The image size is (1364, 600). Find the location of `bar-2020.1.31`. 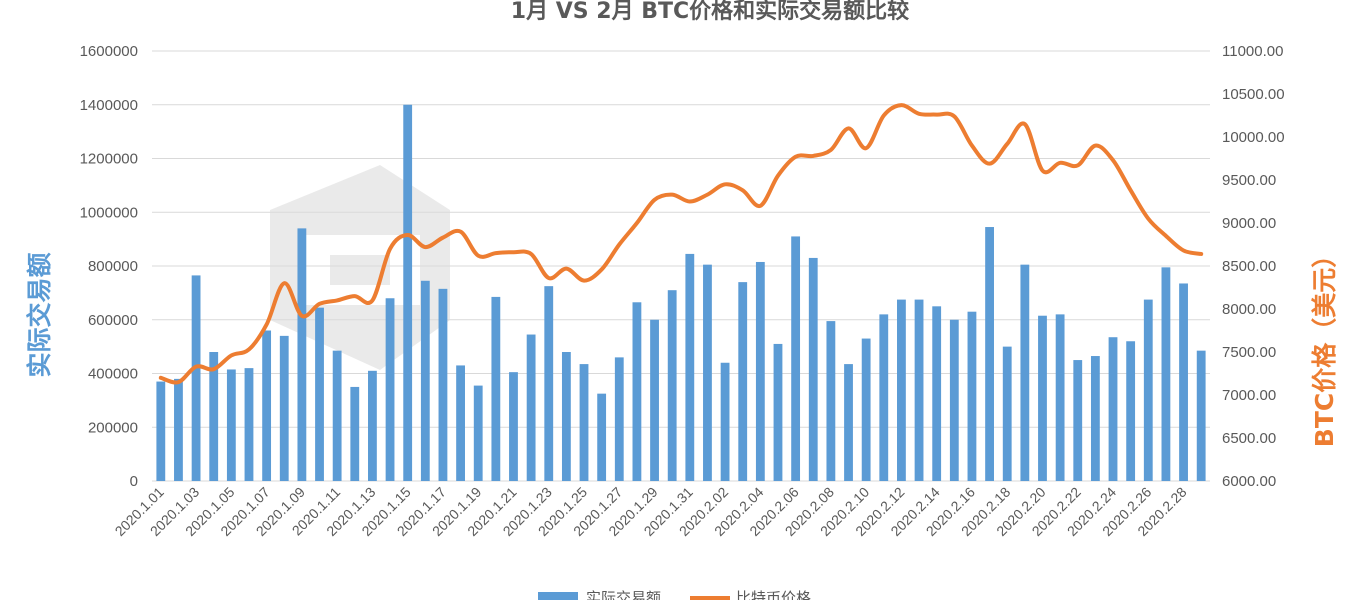

bar-2020.1.31 is located at coordinates (690, 367).